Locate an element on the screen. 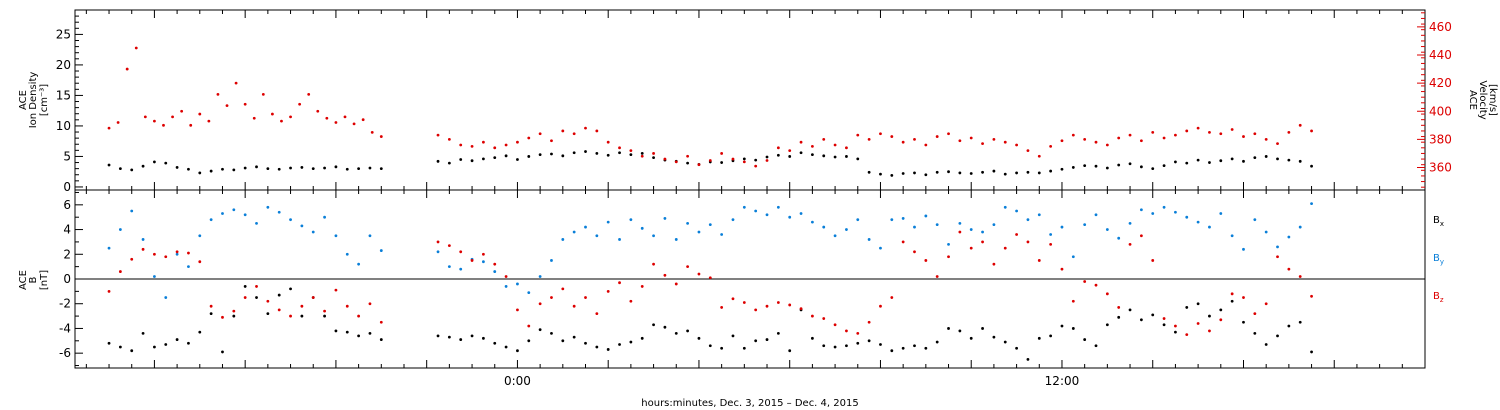  bottom-tick-label: 6 is located at coordinates (67, 205).